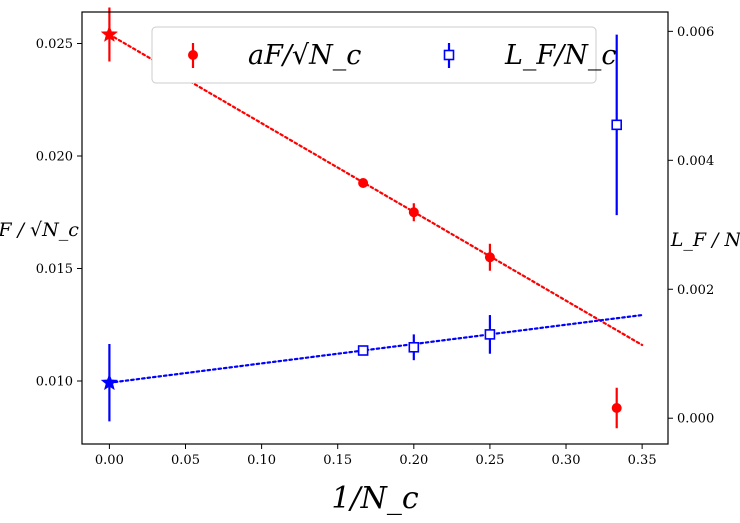 The height and width of the screenshot is (523, 740). I want to click on legend: aF/√N_c L_F/N_c, so click(384, 55).